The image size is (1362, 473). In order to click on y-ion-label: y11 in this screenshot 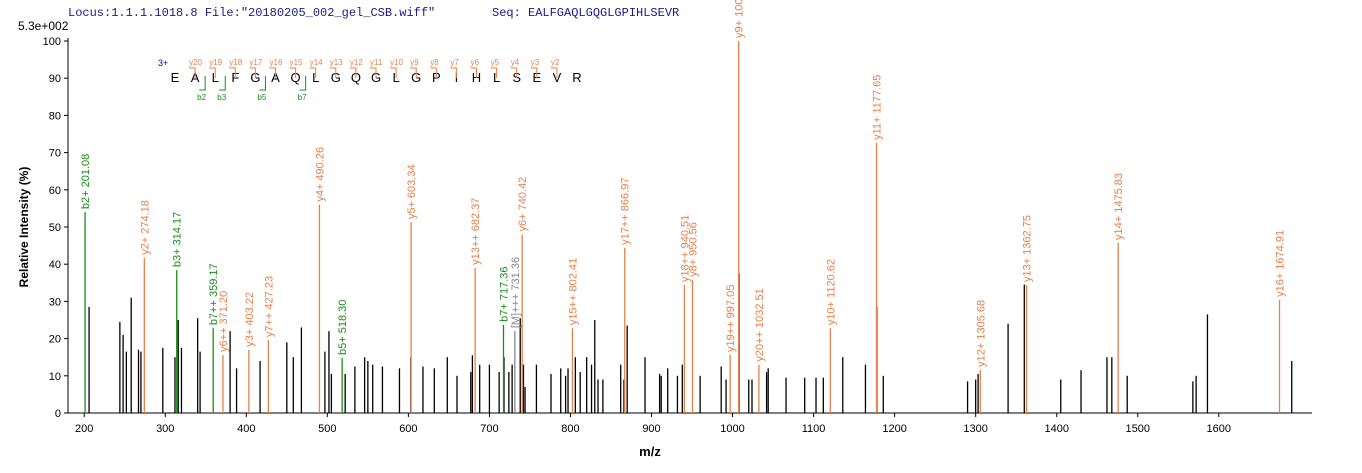, I will do `click(376, 62)`.